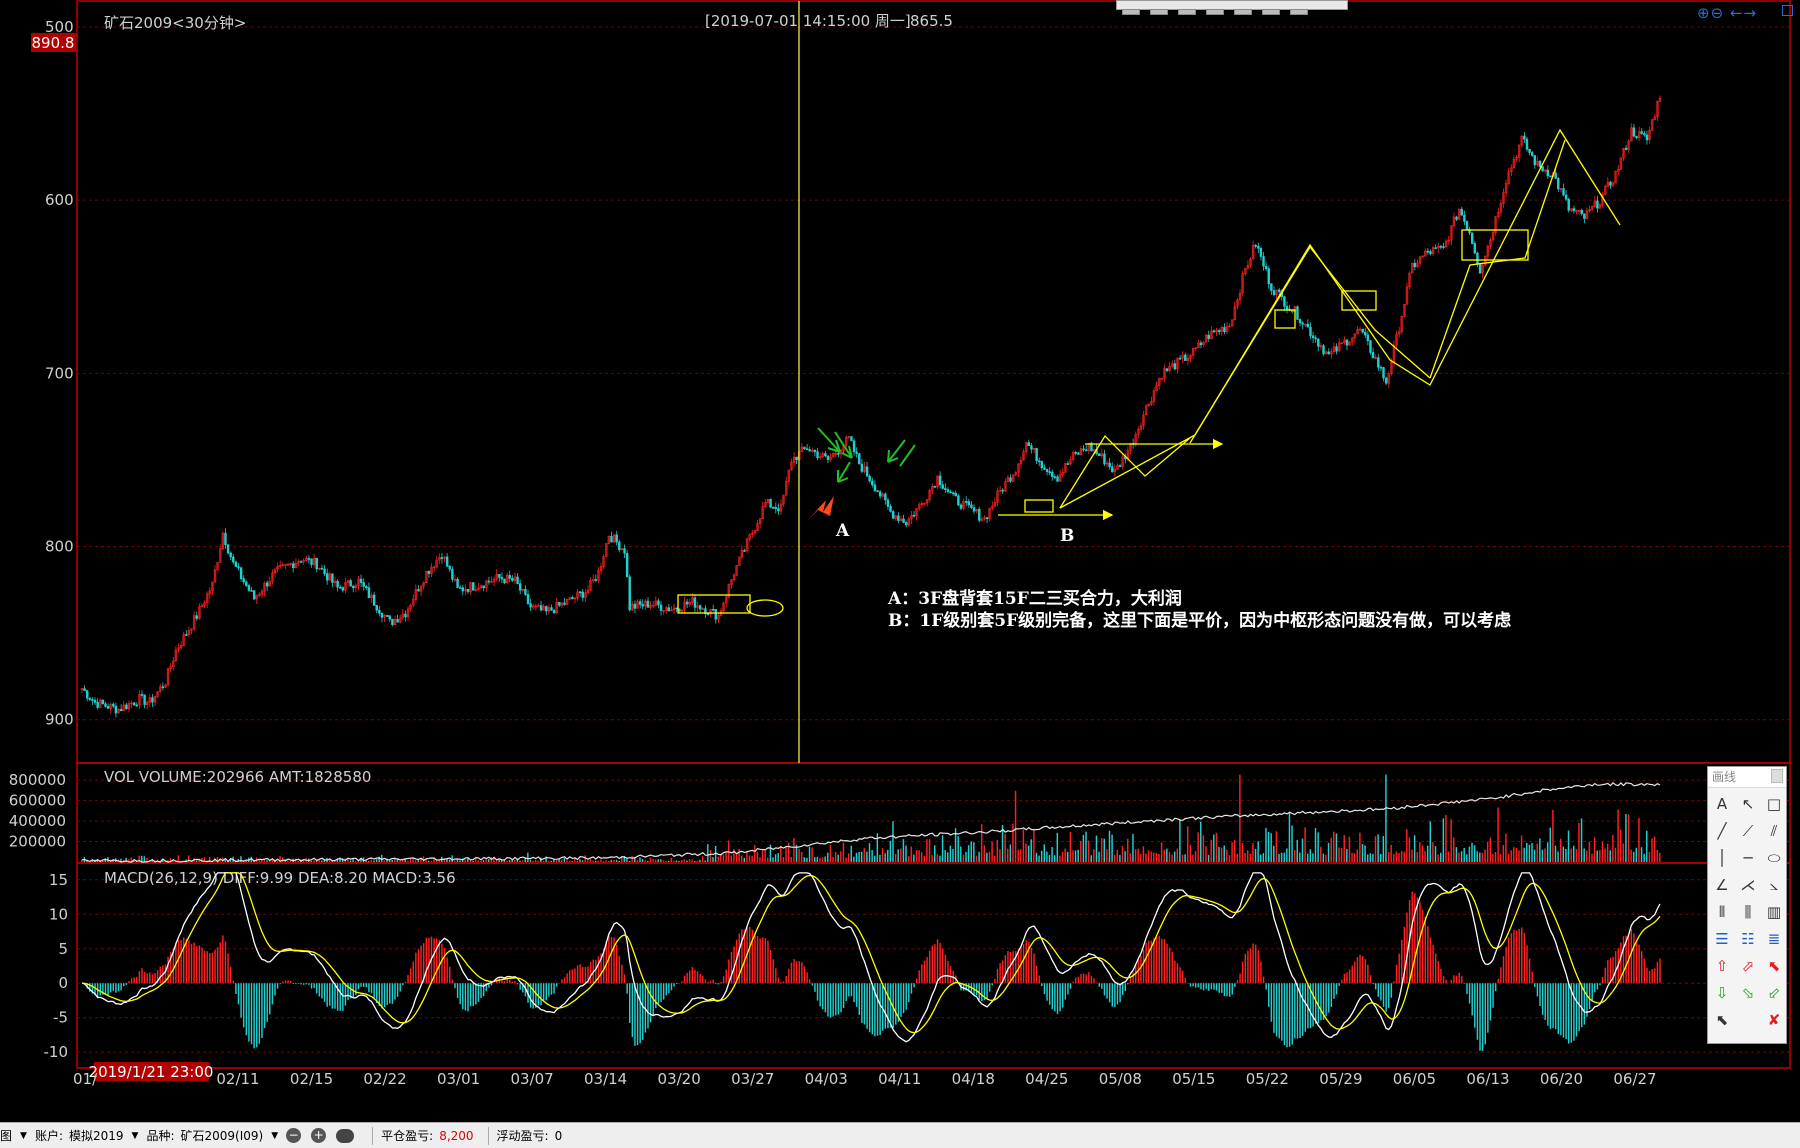 The width and height of the screenshot is (1800, 1148). What do you see at coordinates (48, 1136) in the screenshot?
I see `account-label: 账户:` at bounding box center [48, 1136].